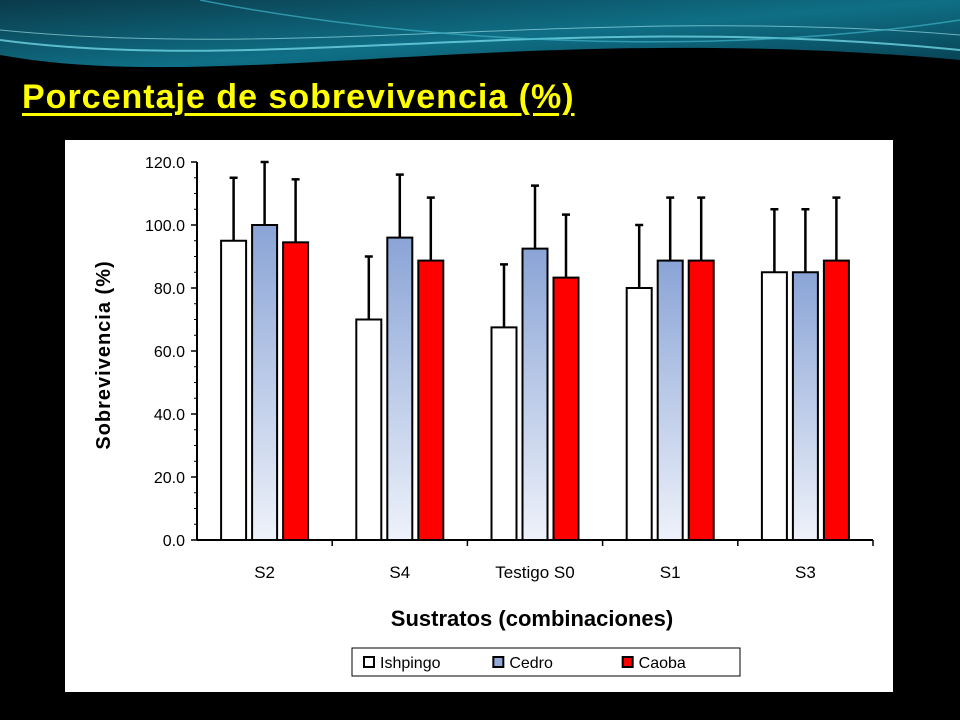 This screenshot has height=720, width=960. What do you see at coordinates (369, 662) in the screenshot?
I see `legend-swatch-ishpingo` at bounding box center [369, 662].